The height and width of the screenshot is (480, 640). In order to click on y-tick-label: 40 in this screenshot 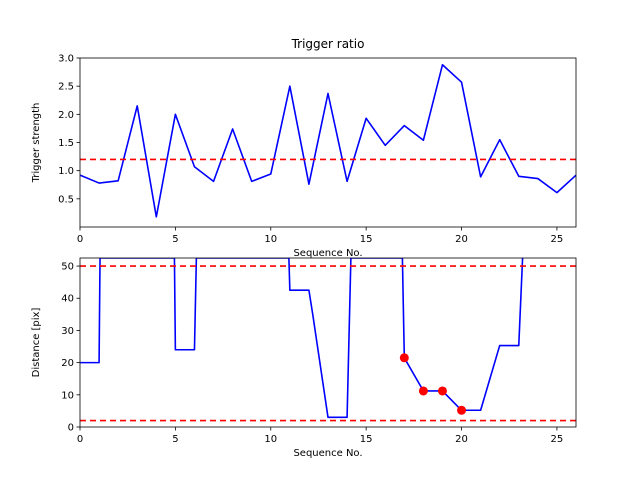, I will do `click(67, 299)`.